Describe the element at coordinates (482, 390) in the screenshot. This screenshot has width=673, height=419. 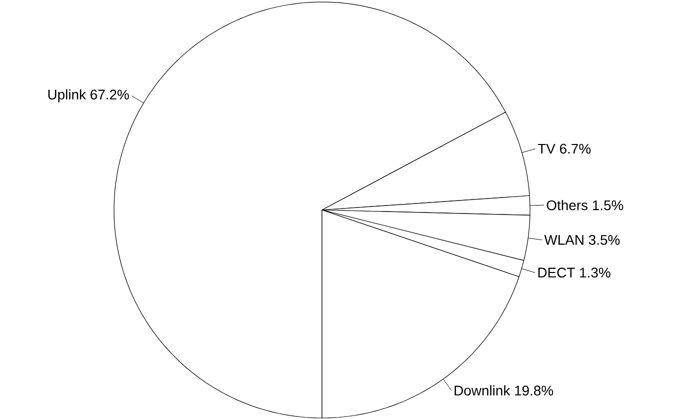
I see `slice-label: Downlink` at that location.